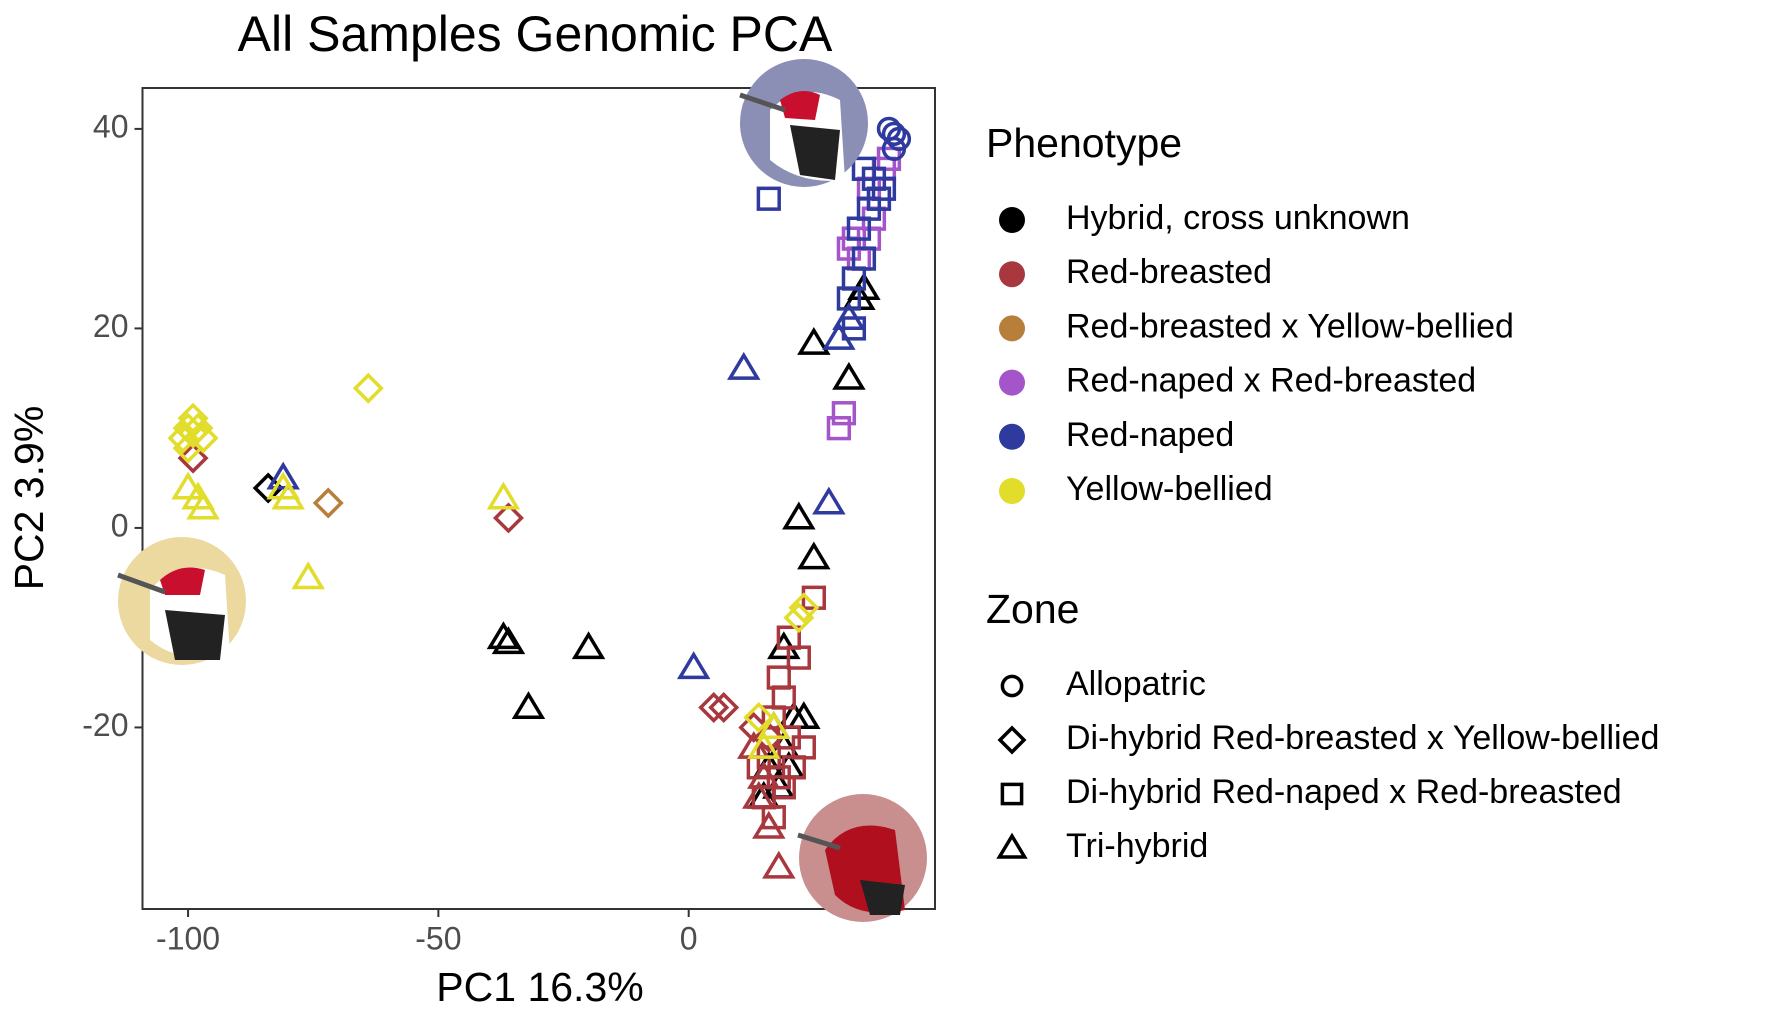 The image size is (1787, 1016). I want to click on legend-title: Phenotype, so click(1084, 143).